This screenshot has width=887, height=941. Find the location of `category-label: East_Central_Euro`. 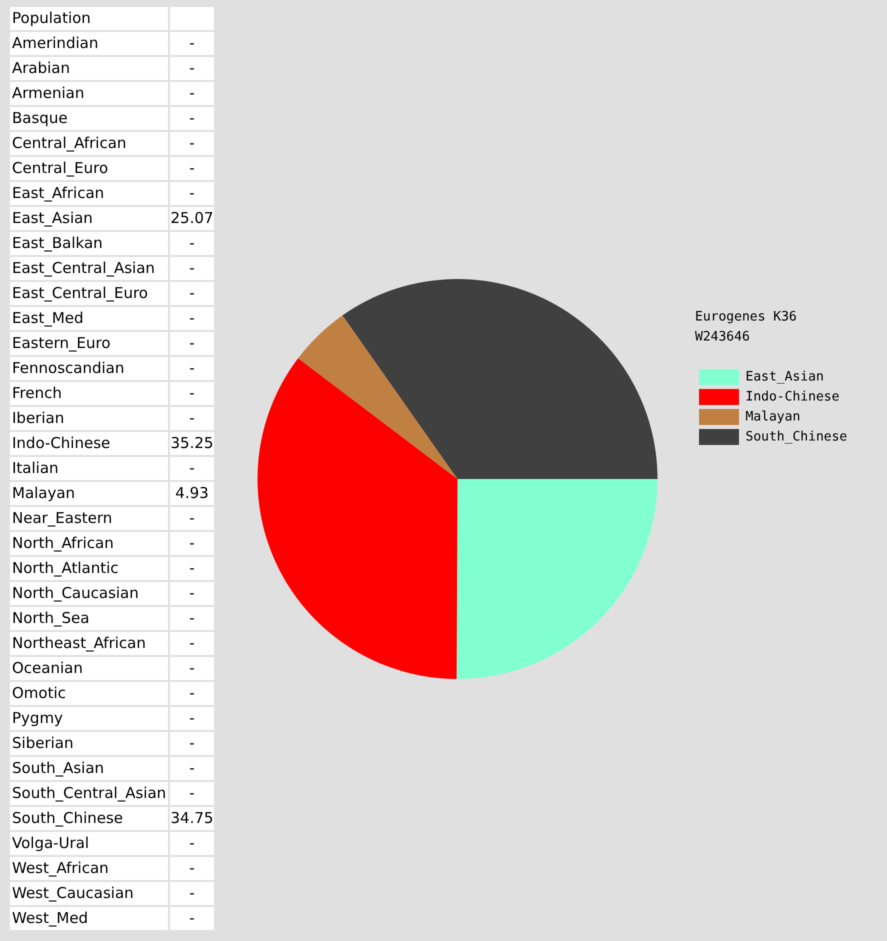

category-label: East_Central_Euro is located at coordinates (89, 293).